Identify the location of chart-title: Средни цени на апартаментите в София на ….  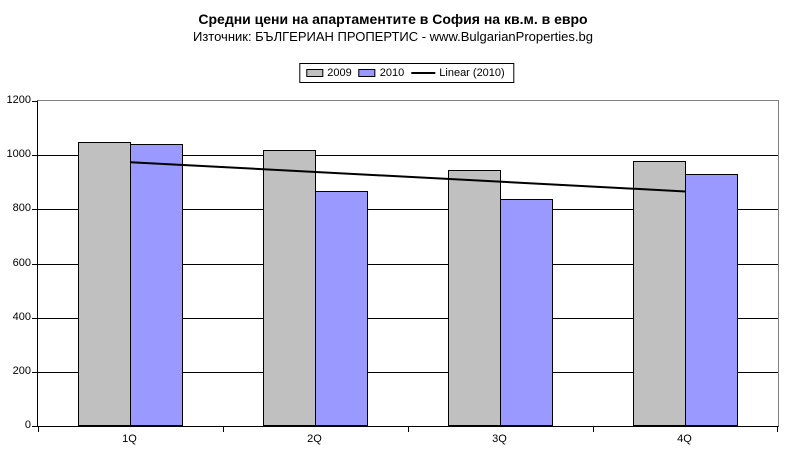
(393, 19).